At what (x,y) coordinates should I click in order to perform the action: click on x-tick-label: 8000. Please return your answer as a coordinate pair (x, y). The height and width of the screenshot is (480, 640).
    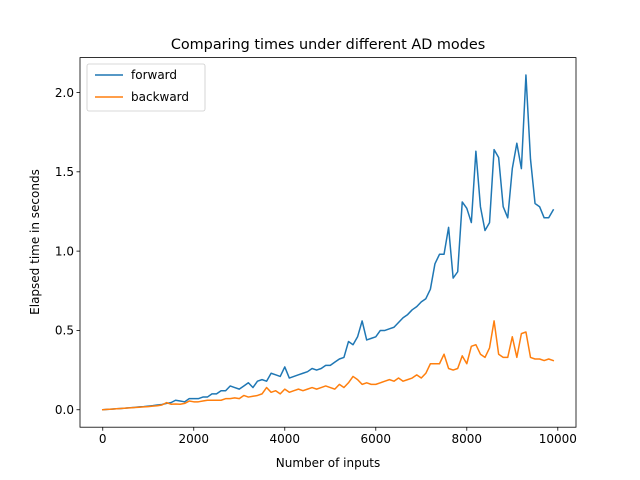
    Looking at the image, I should click on (467, 439).